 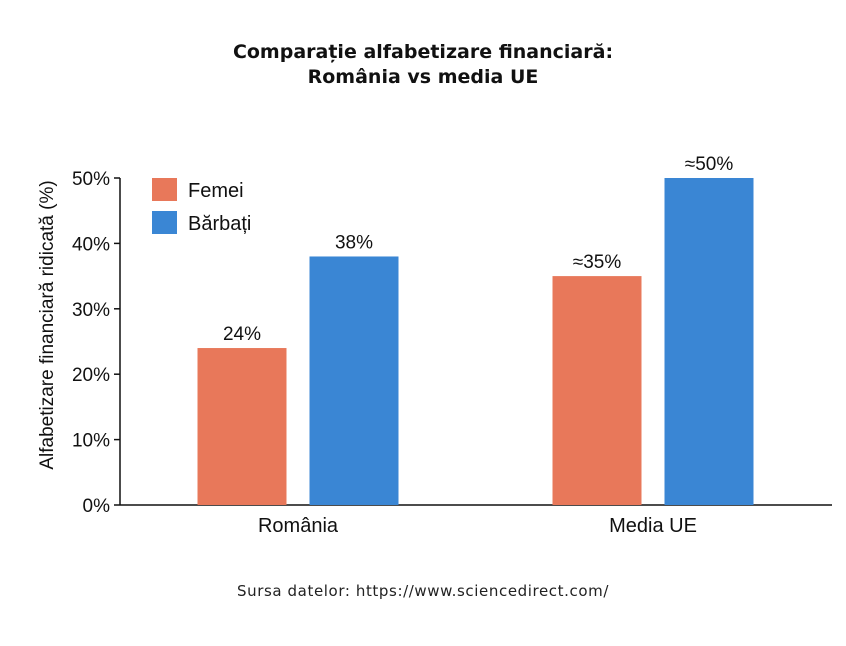 I want to click on bar-value-label: ≈50%, so click(x=709, y=164).